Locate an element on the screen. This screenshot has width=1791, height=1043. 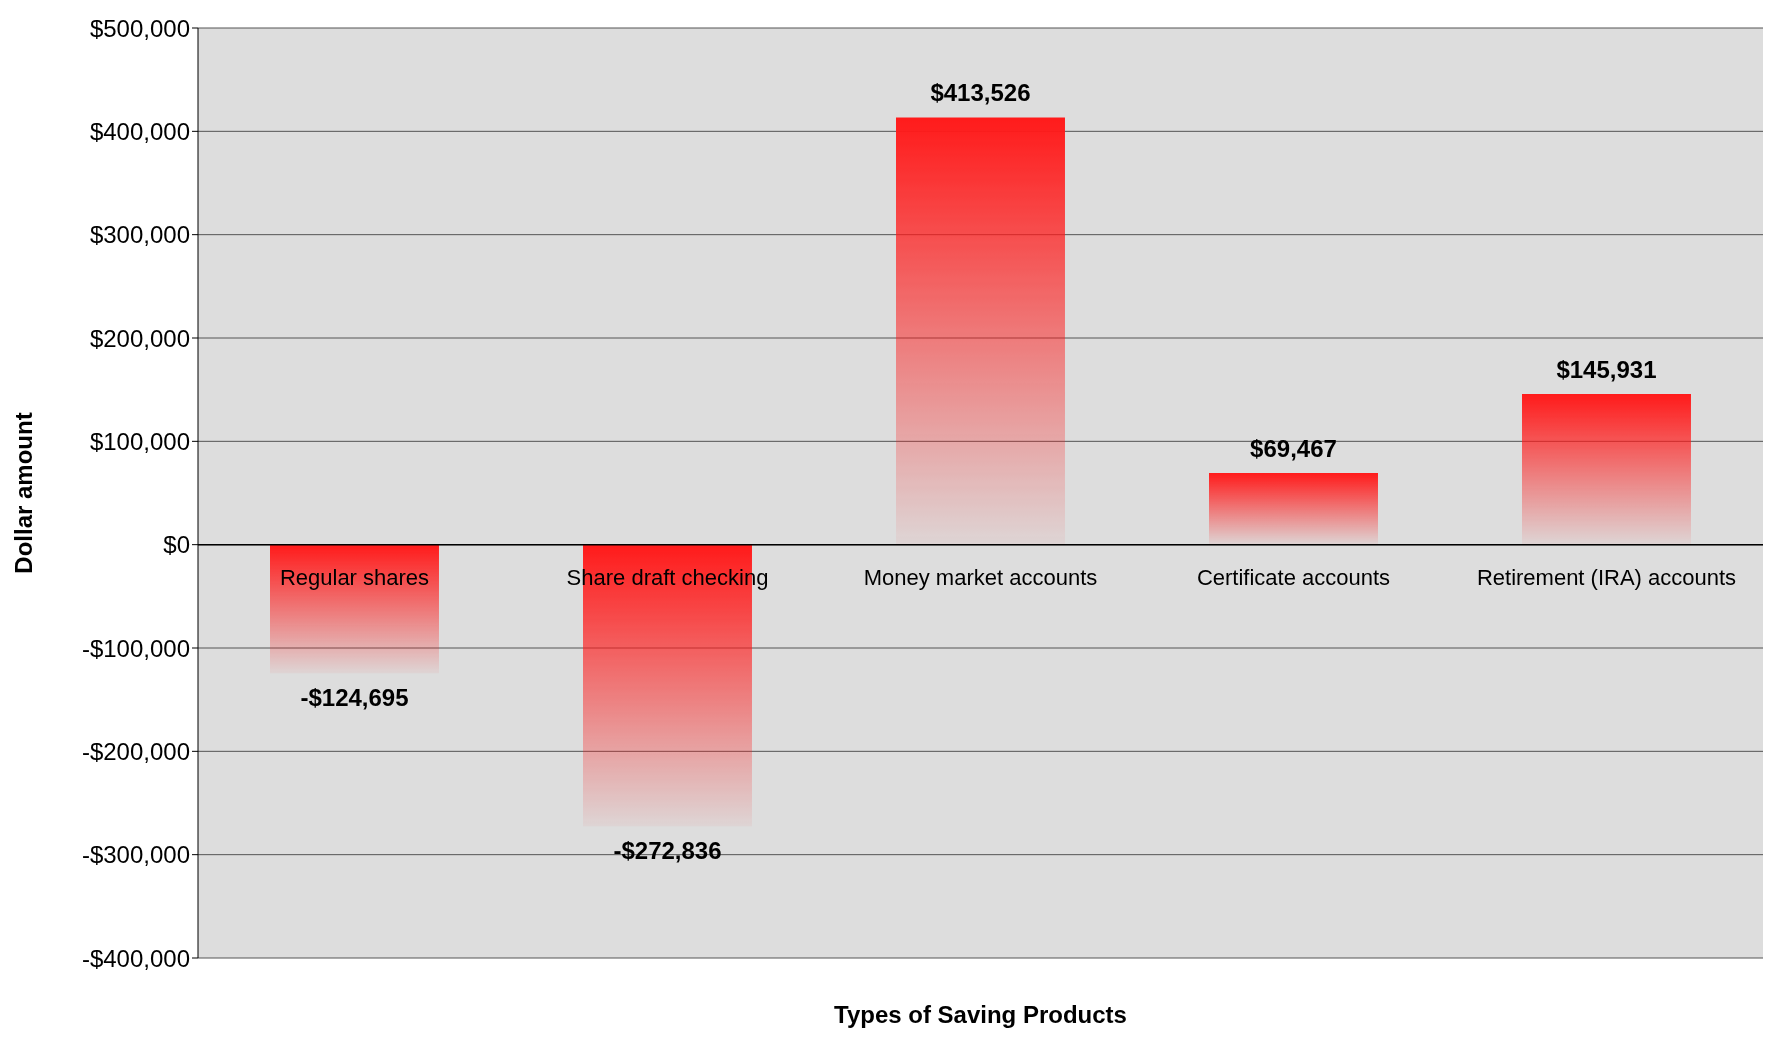
y-tick-label: $500,000 is located at coordinates (139, 28).